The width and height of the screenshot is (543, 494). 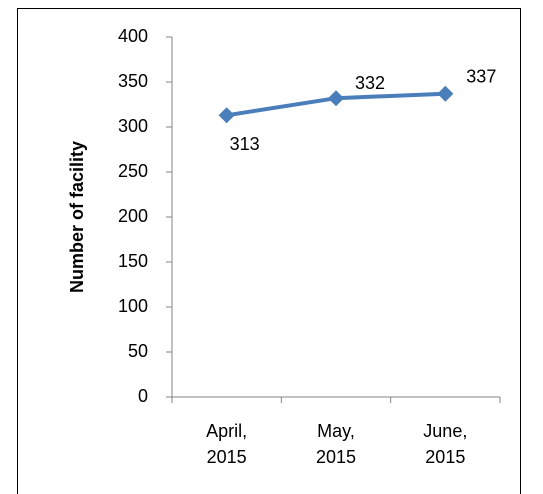 I want to click on x-tick-label: June, 2015, so click(x=445, y=444).